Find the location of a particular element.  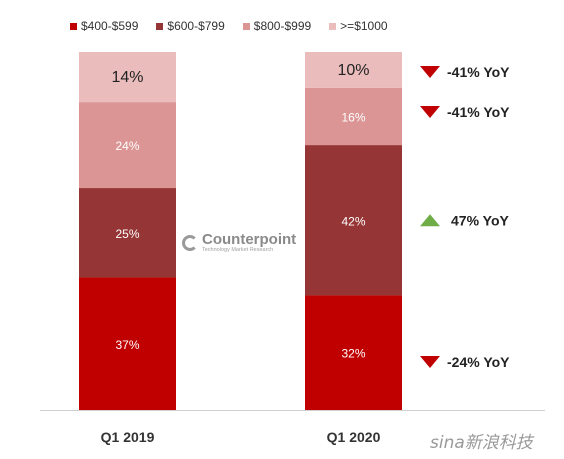

segment-value-label: 42% is located at coordinates (353, 221).